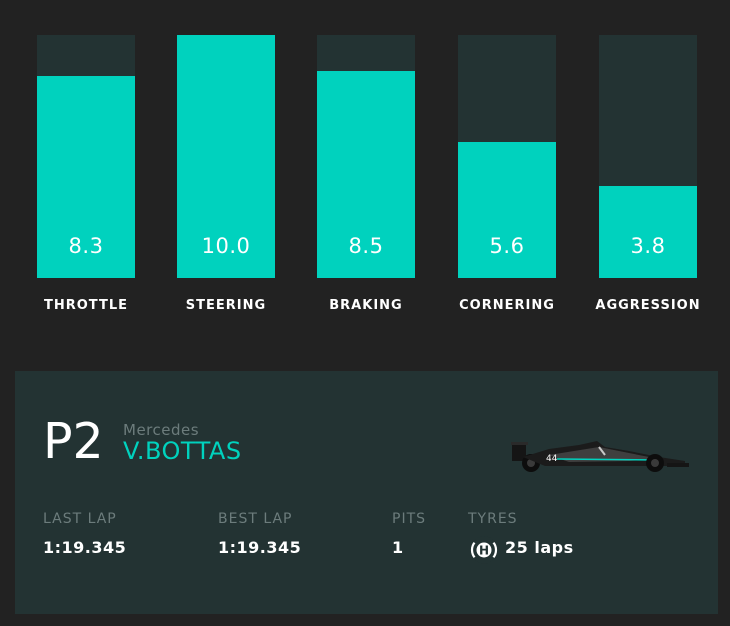  What do you see at coordinates (226, 246) in the screenshot?
I see `bar-value-steering: 10.0` at bounding box center [226, 246].